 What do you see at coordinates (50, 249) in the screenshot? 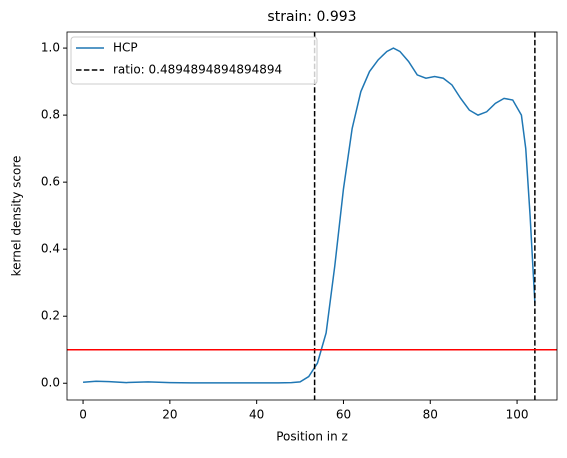
I see `y-tick-label: 0.4` at bounding box center [50, 249].